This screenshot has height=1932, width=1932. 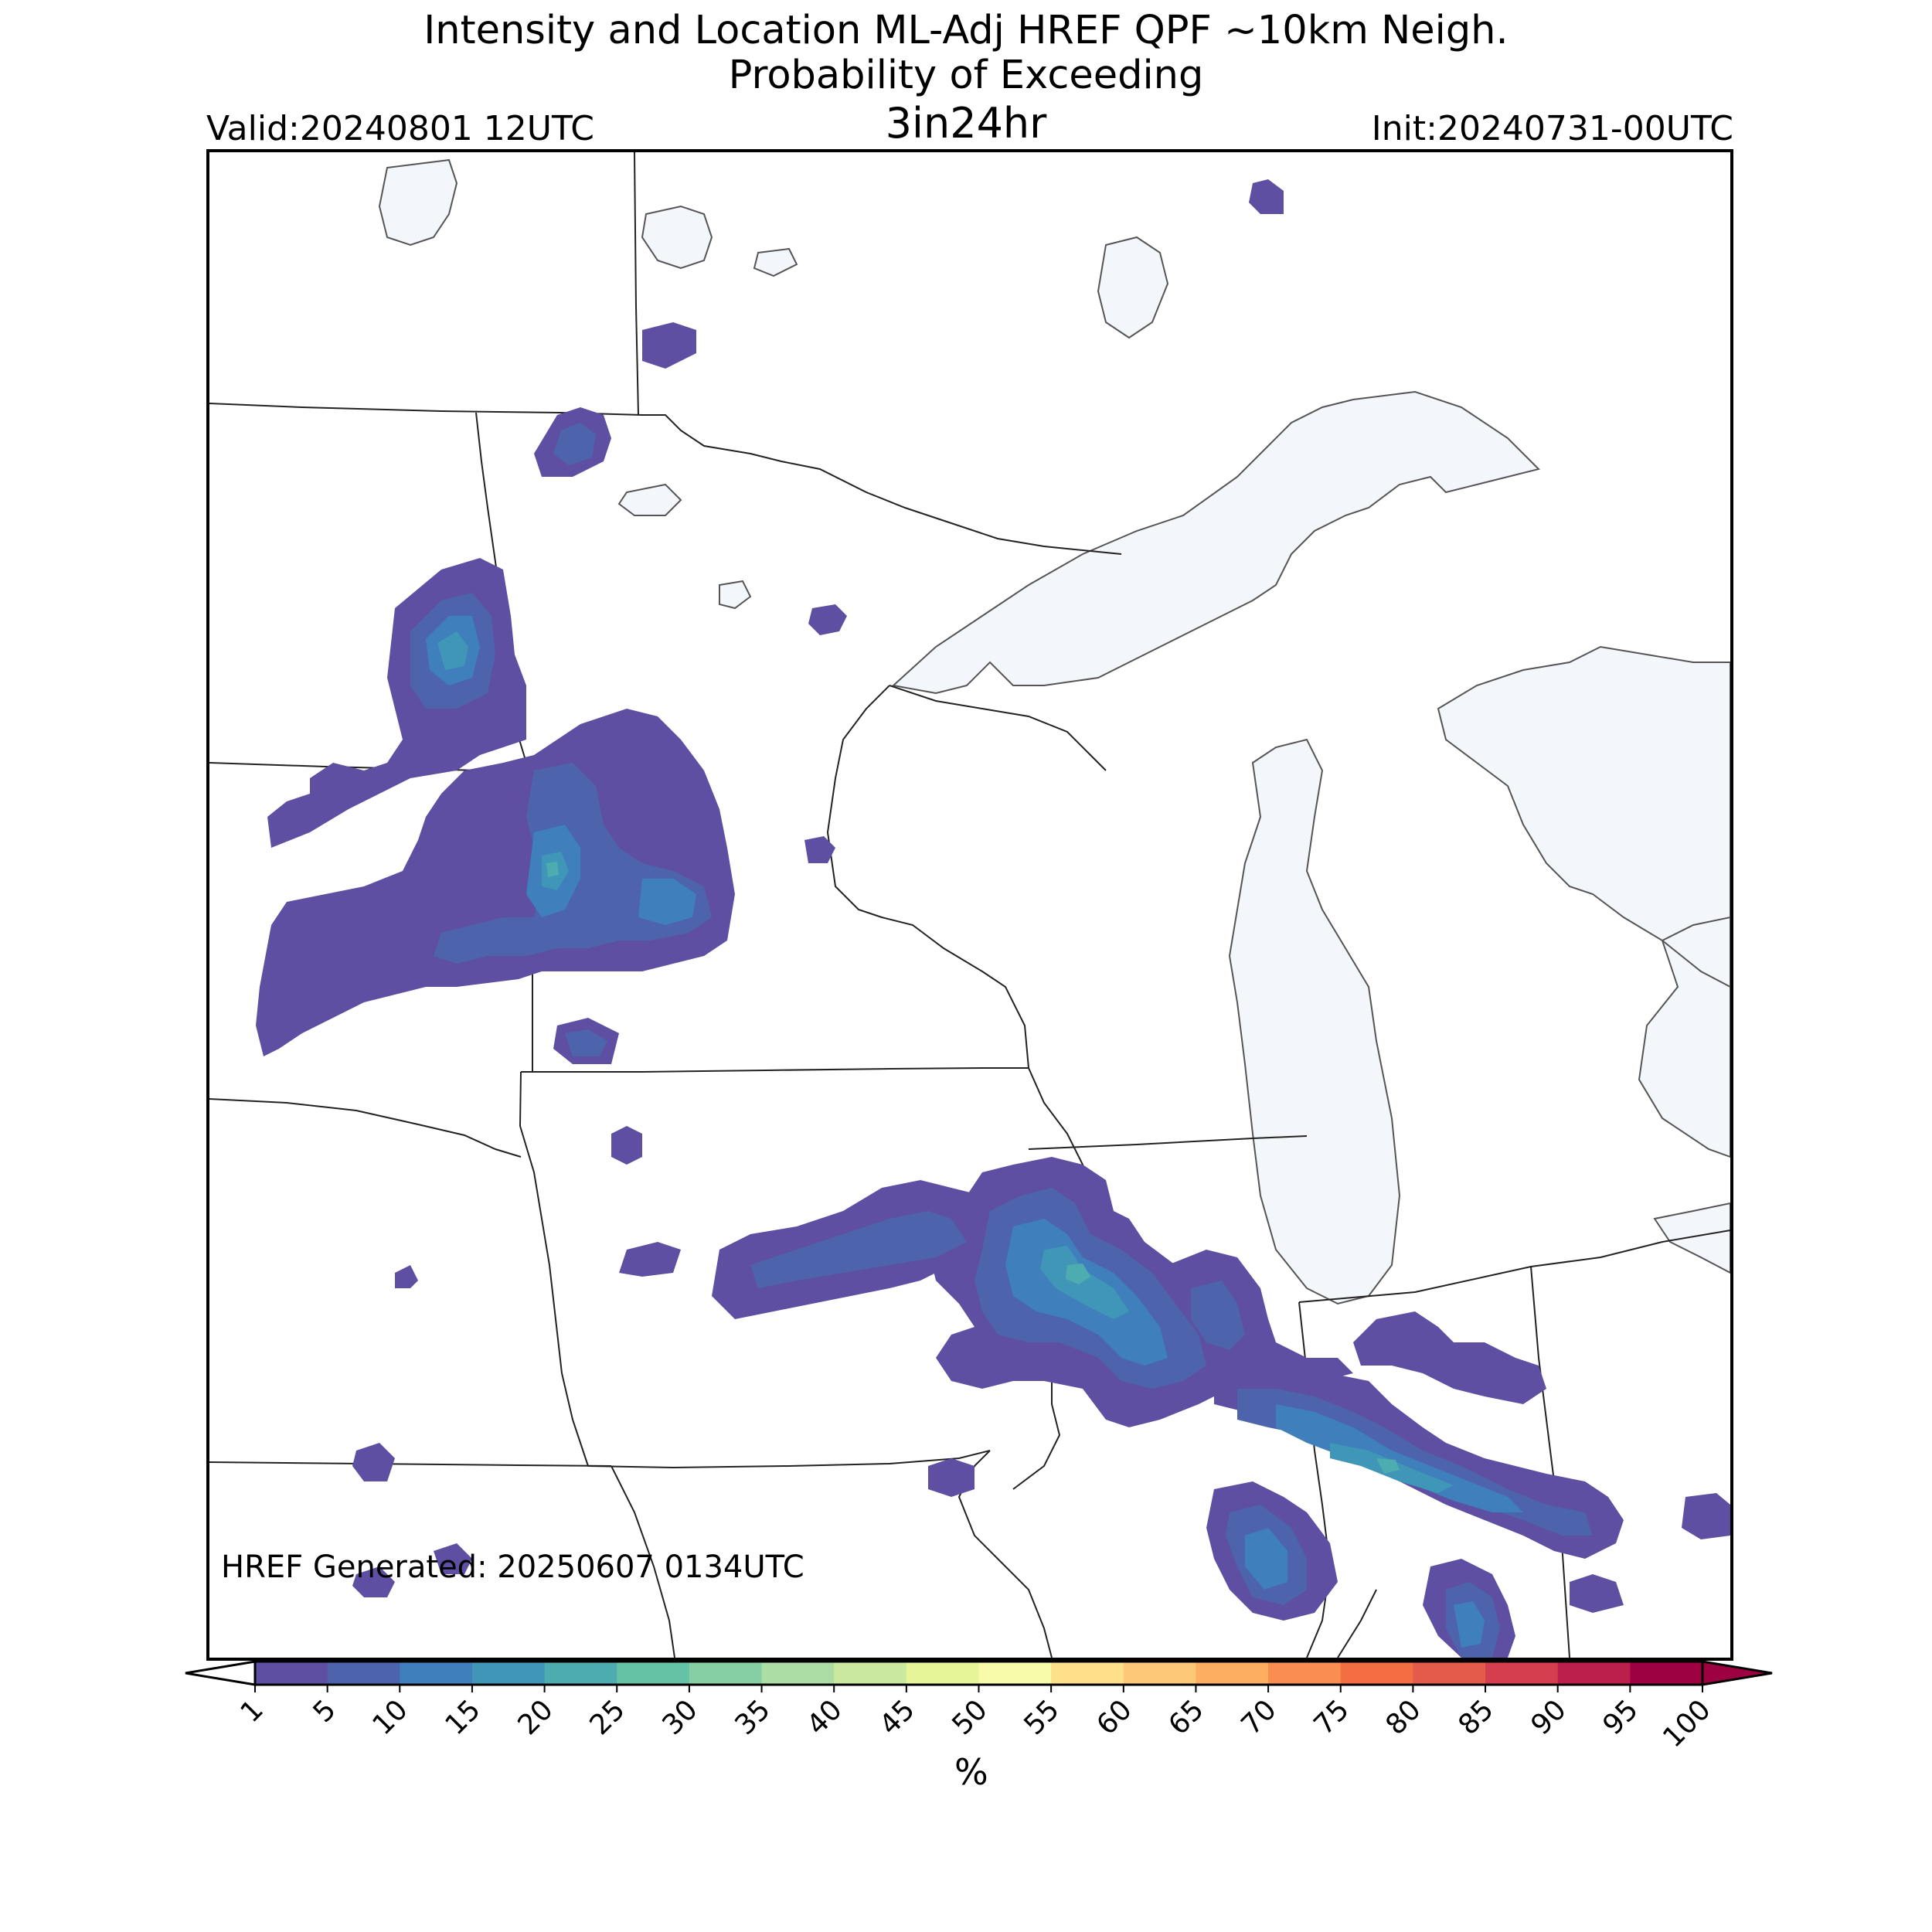 What do you see at coordinates (1476, 1717) in the screenshot?
I see `colorbar-tick-label: 85` at bounding box center [1476, 1717].